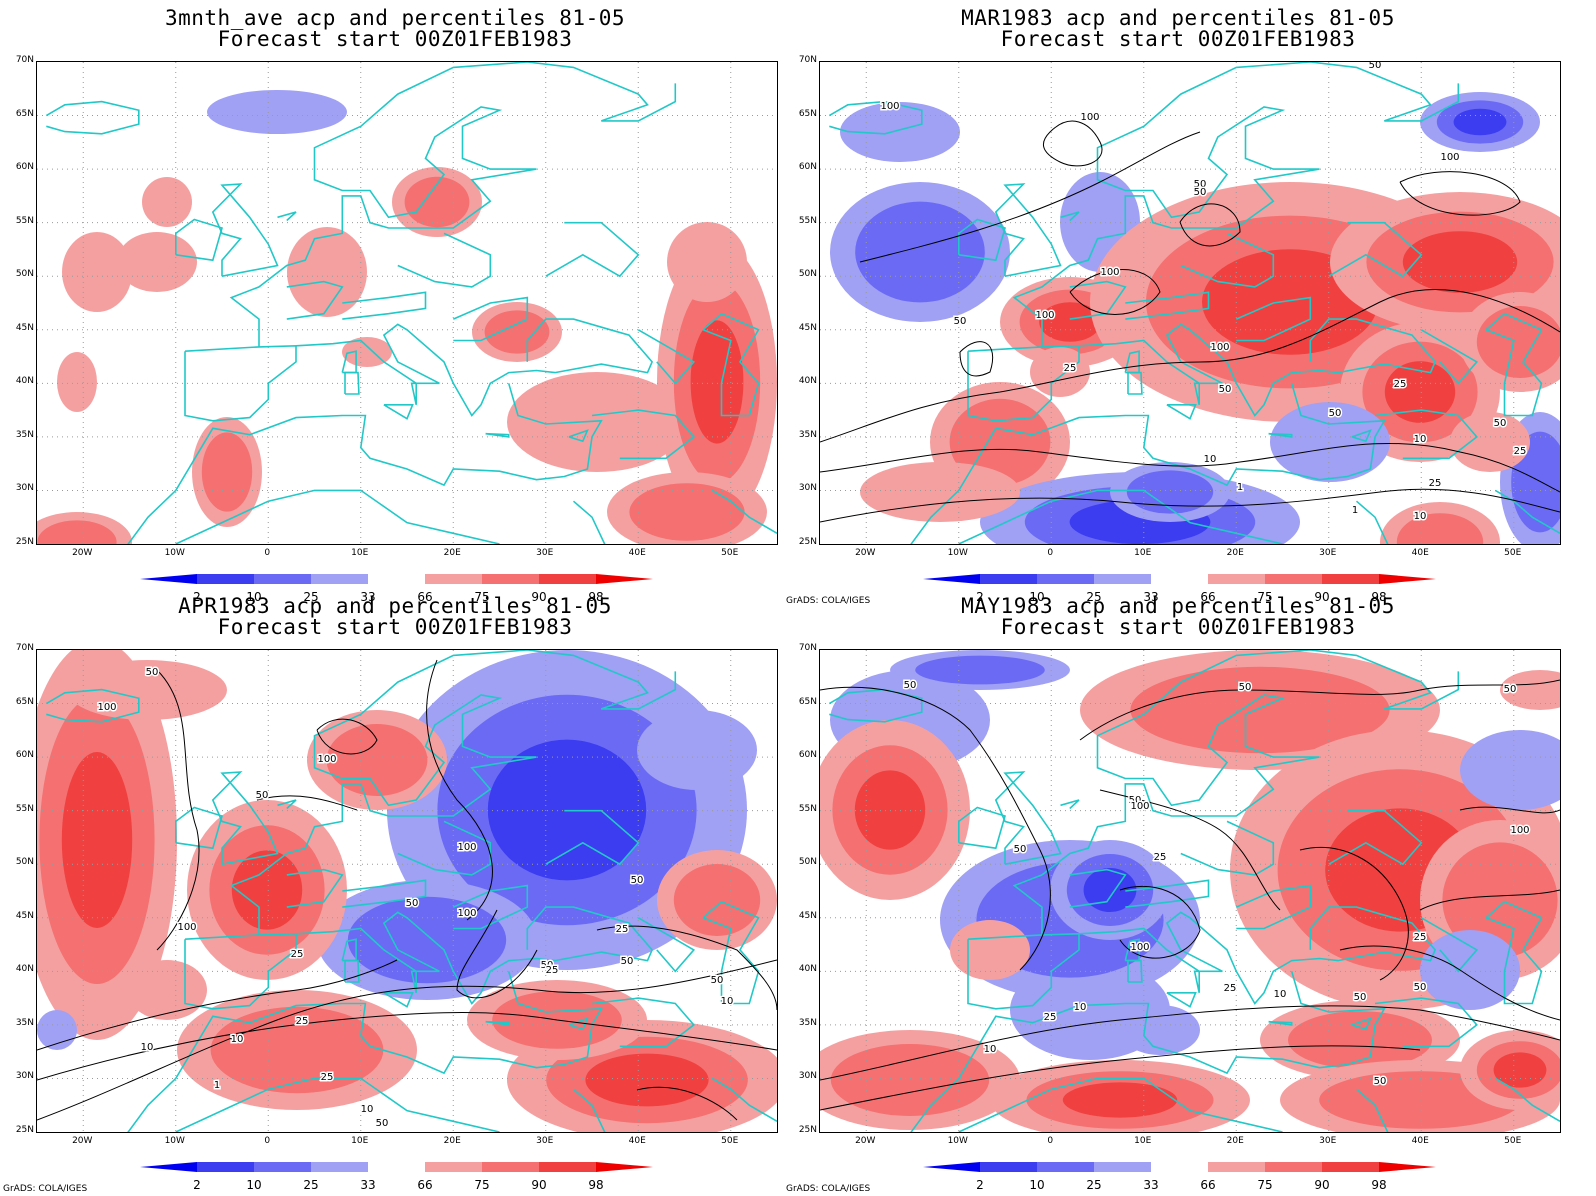 This screenshot has height=1196, width=1596. I want to click on latitude-label: 60N, so click(807, 755).